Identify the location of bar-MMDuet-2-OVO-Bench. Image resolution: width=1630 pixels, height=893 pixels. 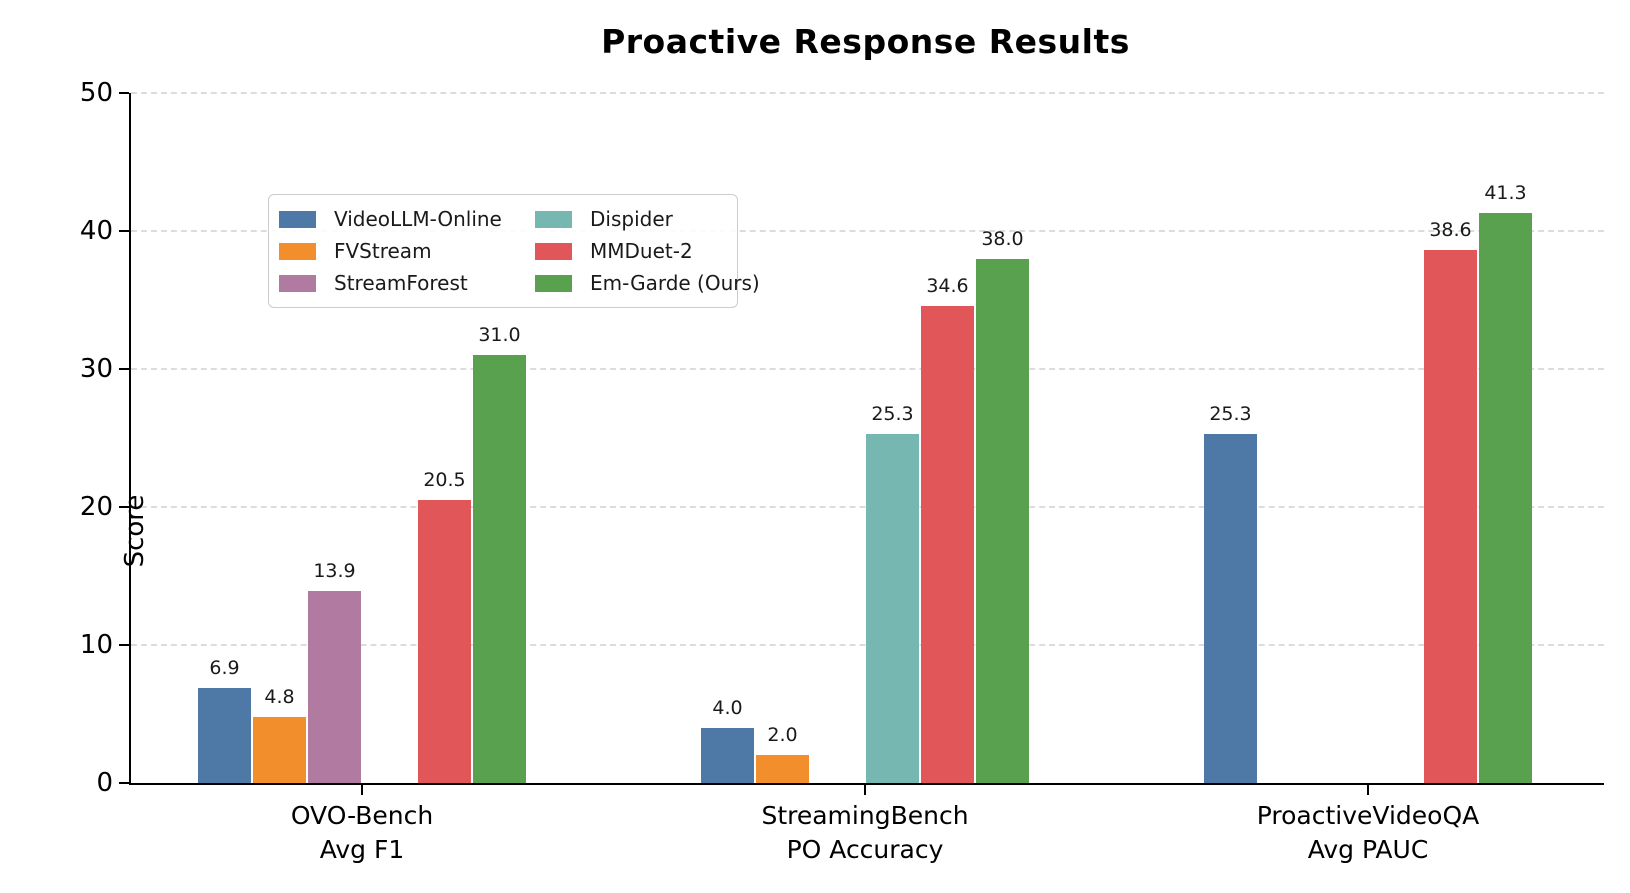
(444, 641).